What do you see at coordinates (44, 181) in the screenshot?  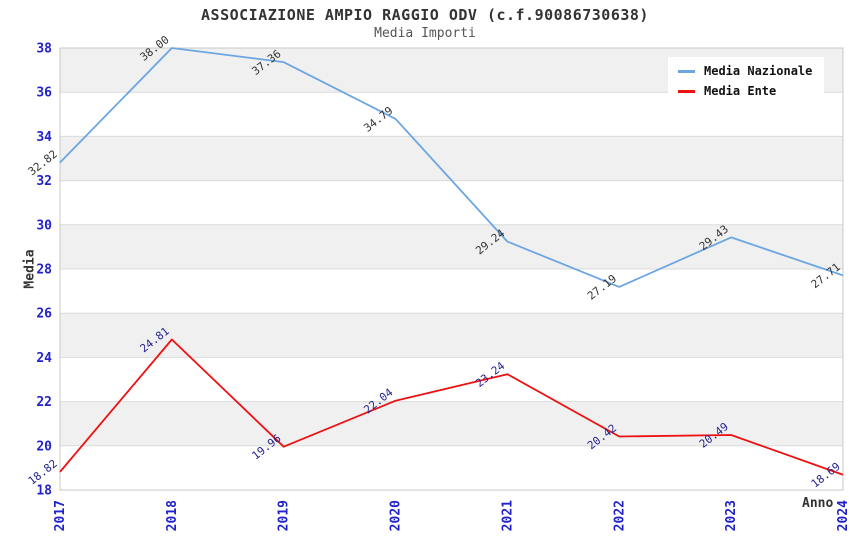 I see `y-tick-label: 32` at bounding box center [44, 181].